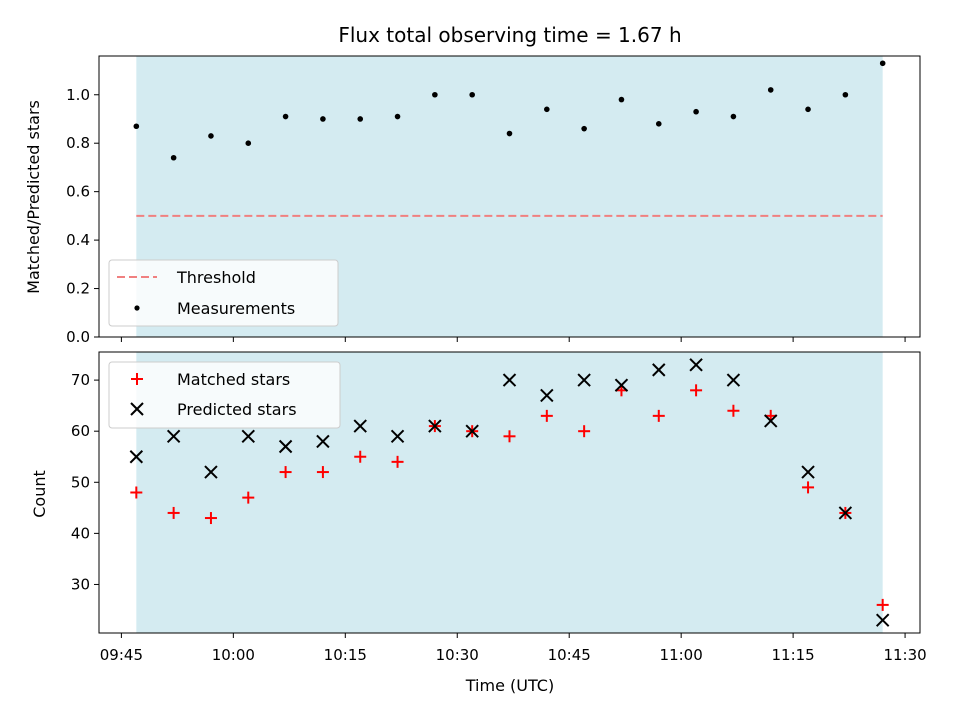 The image size is (960, 720). What do you see at coordinates (509, 110) in the screenshot?
I see `measurement-points` at bounding box center [509, 110].